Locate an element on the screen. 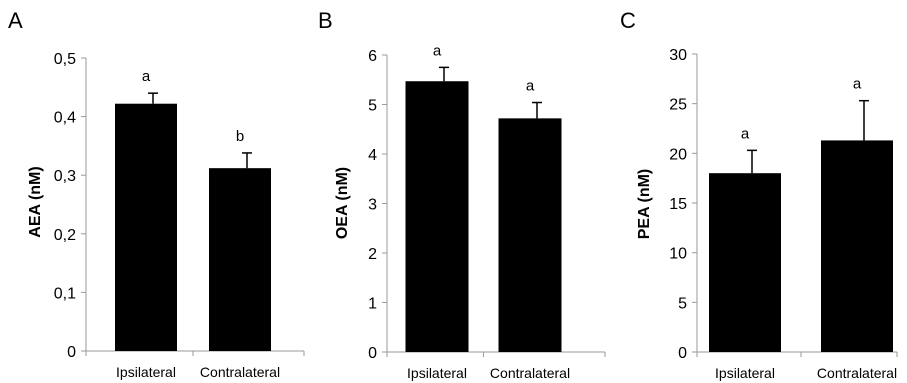  category-label-b-2: Contralateral is located at coordinates (530, 373).